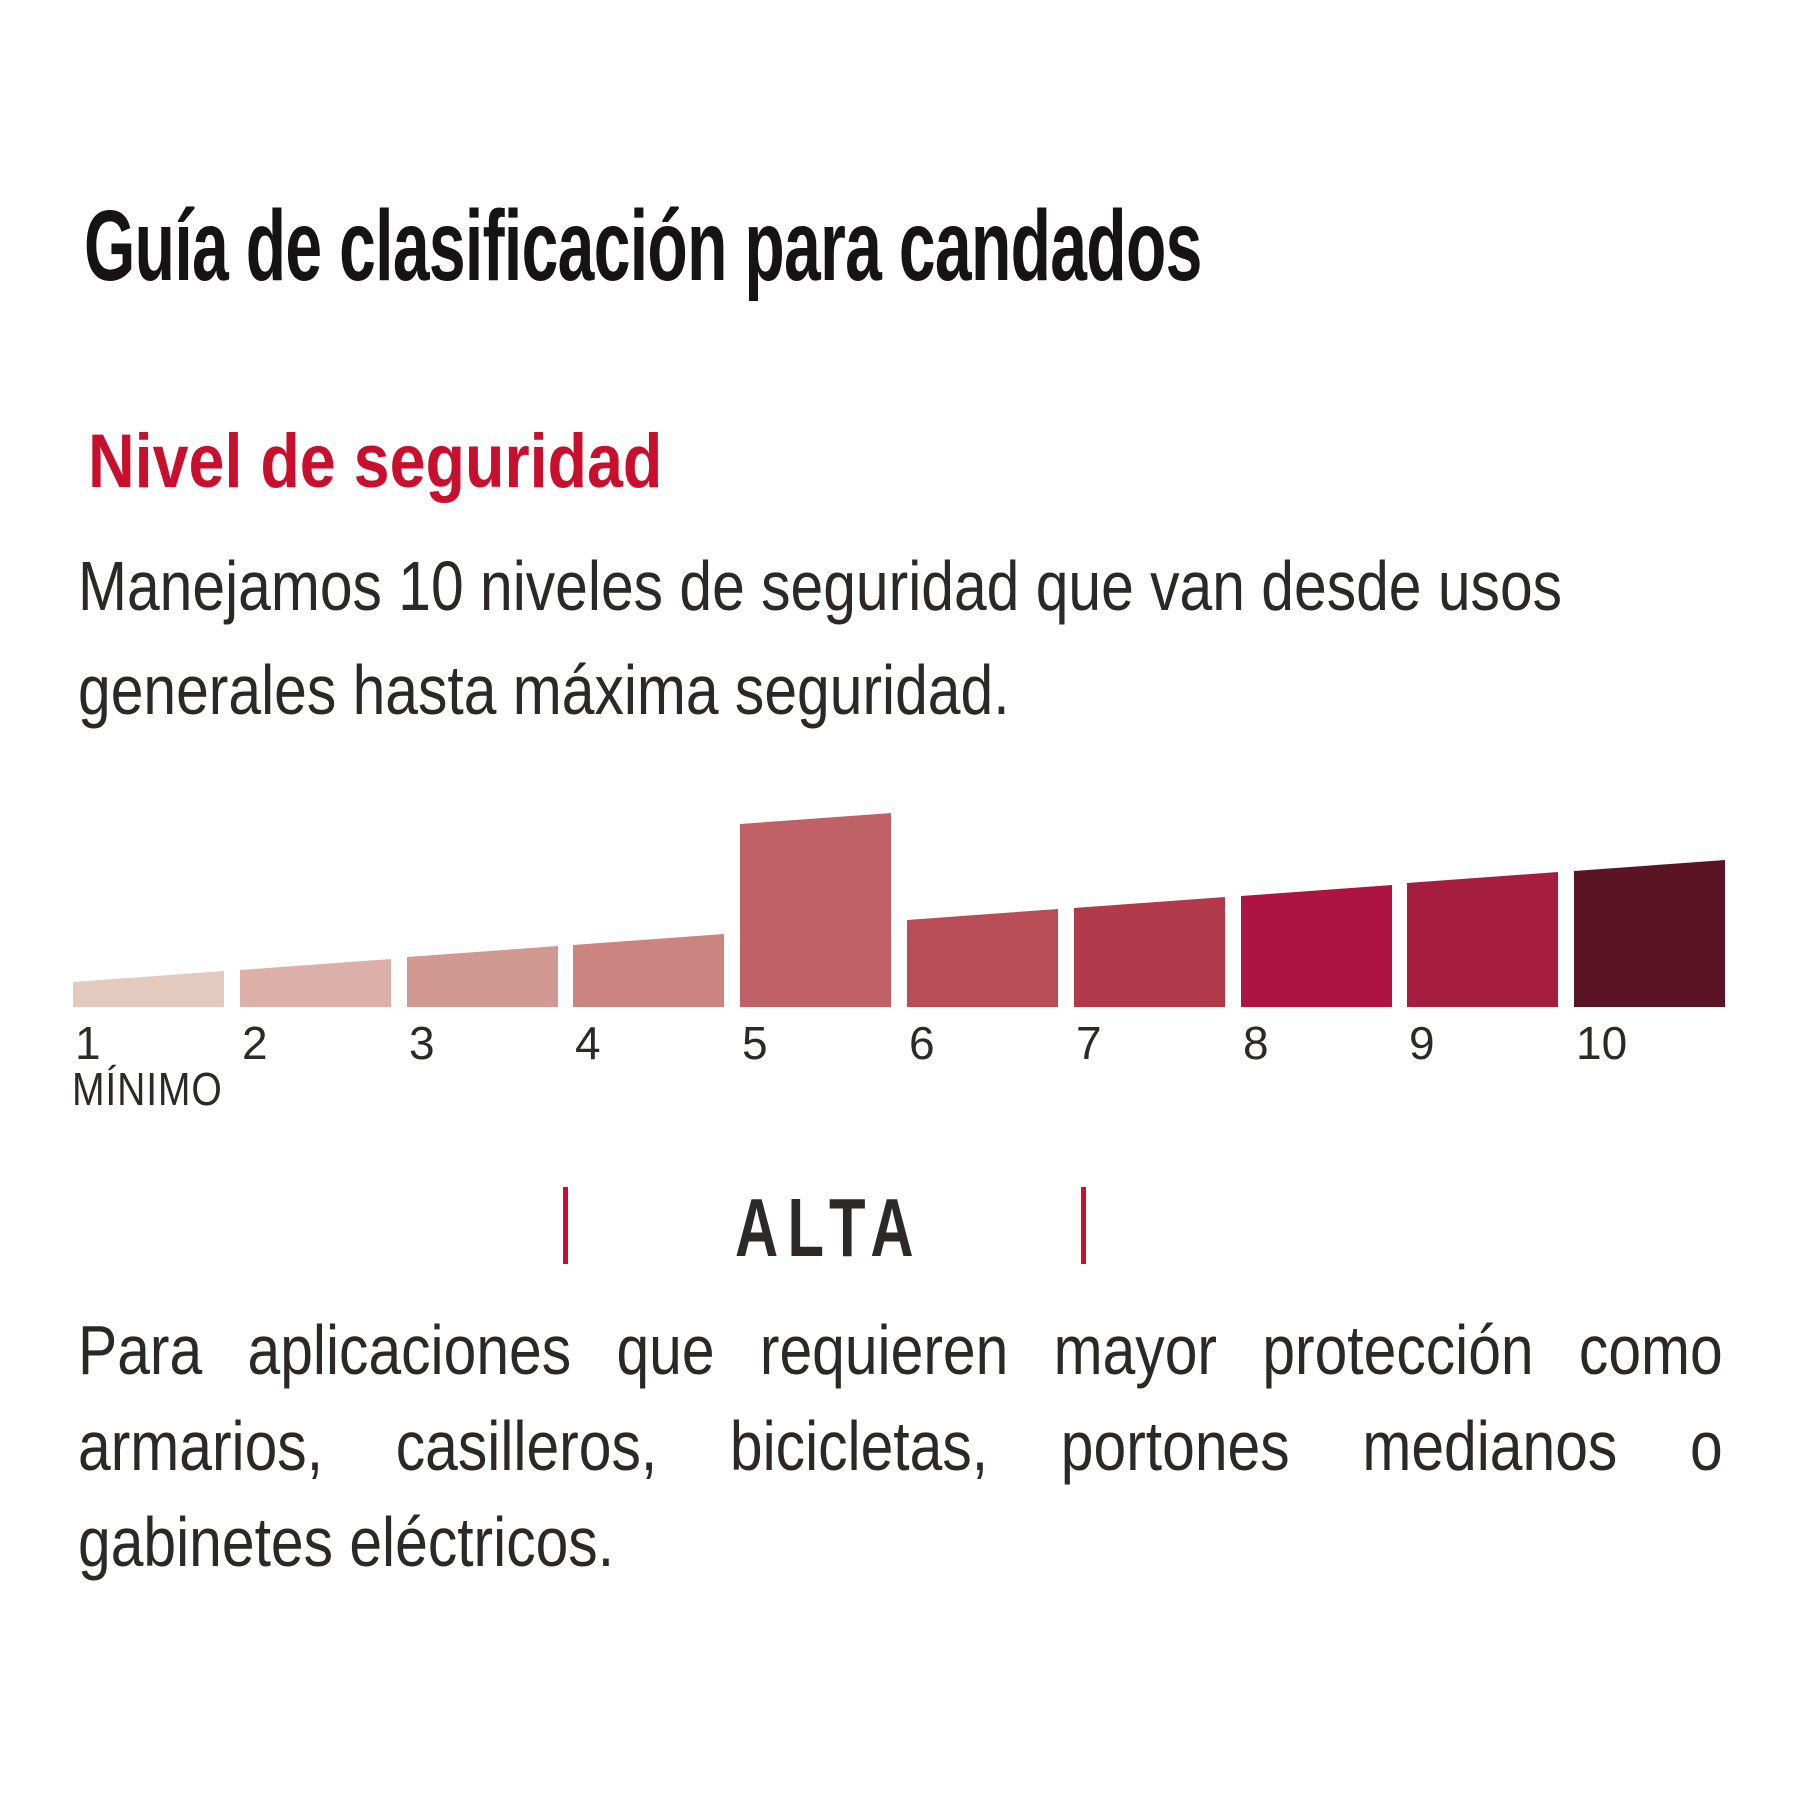 Image resolution: width=1800 pixels, height=1800 pixels. What do you see at coordinates (829, 1227) in the screenshot?
I see `range-label-alta: ALTA` at bounding box center [829, 1227].